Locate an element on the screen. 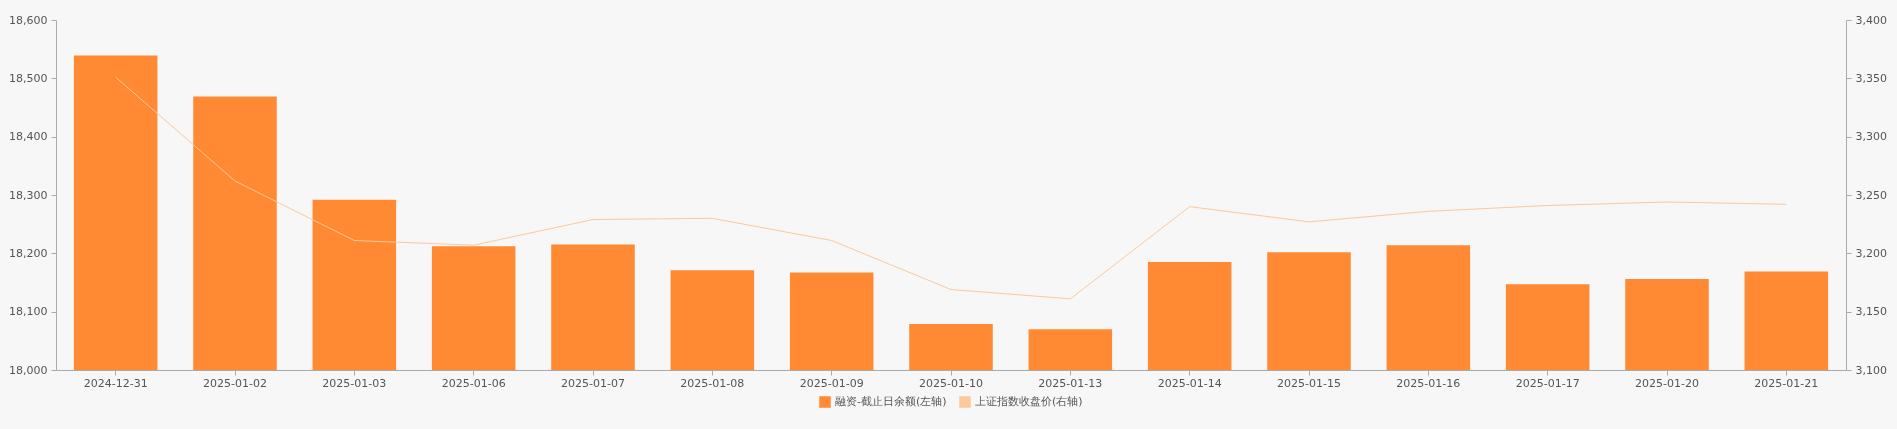 Image resolution: width=1897 pixels, height=429 pixels. x-tick-label: 2025-01-14 is located at coordinates (1189, 383).